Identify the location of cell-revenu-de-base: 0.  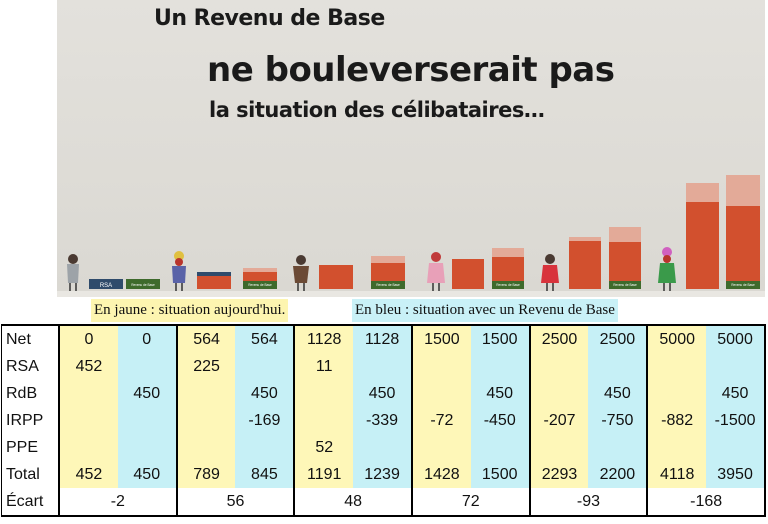
(147, 338).